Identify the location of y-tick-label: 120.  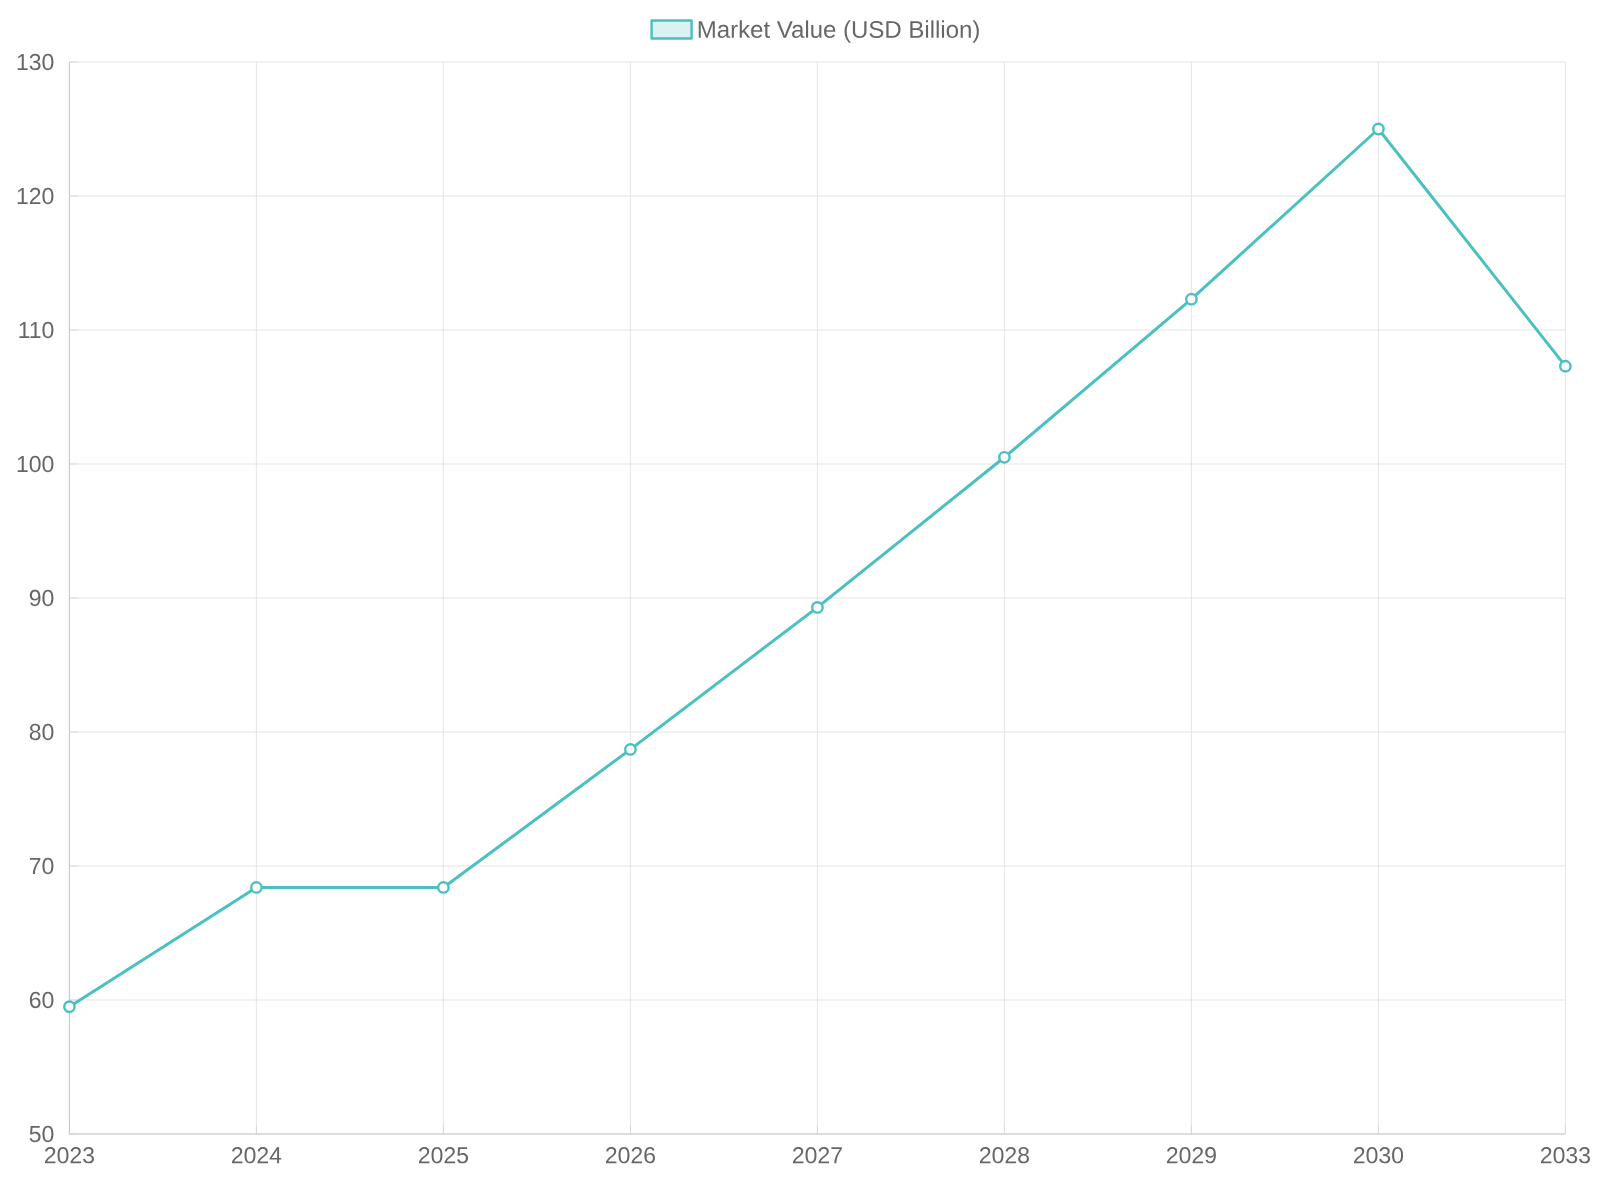
(35, 196).